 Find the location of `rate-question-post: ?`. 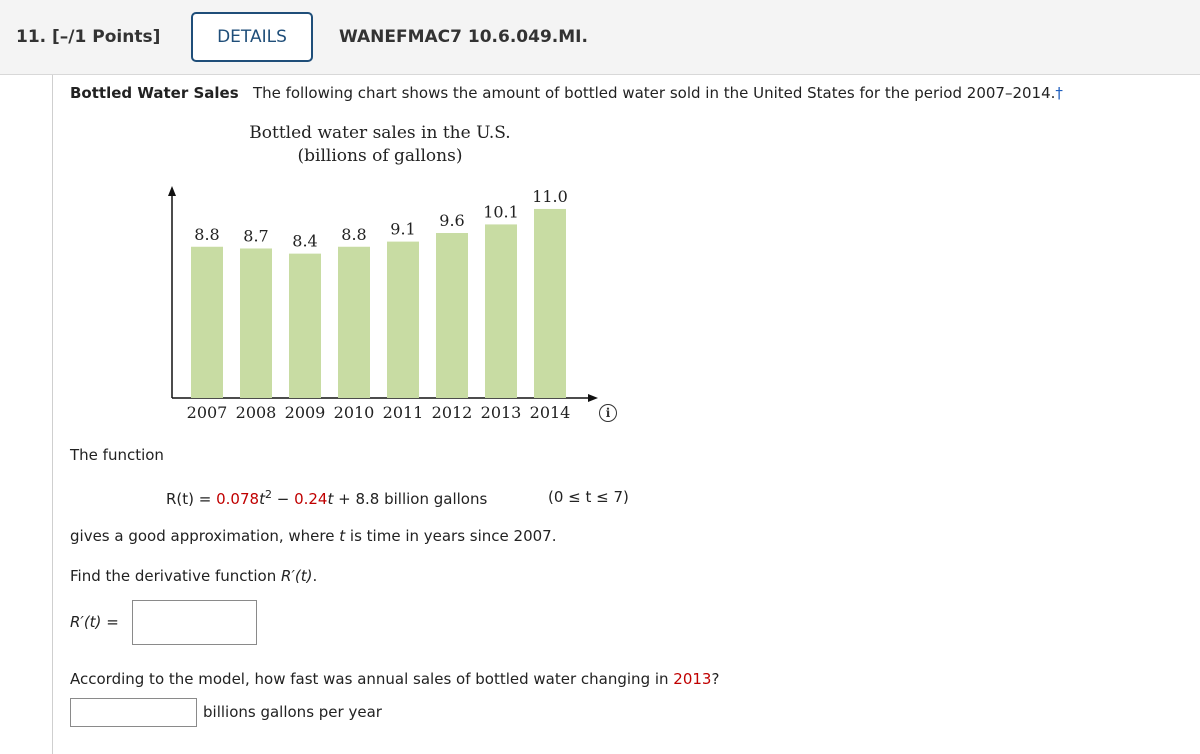

rate-question-post: ? is located at coordinates (715, 679).